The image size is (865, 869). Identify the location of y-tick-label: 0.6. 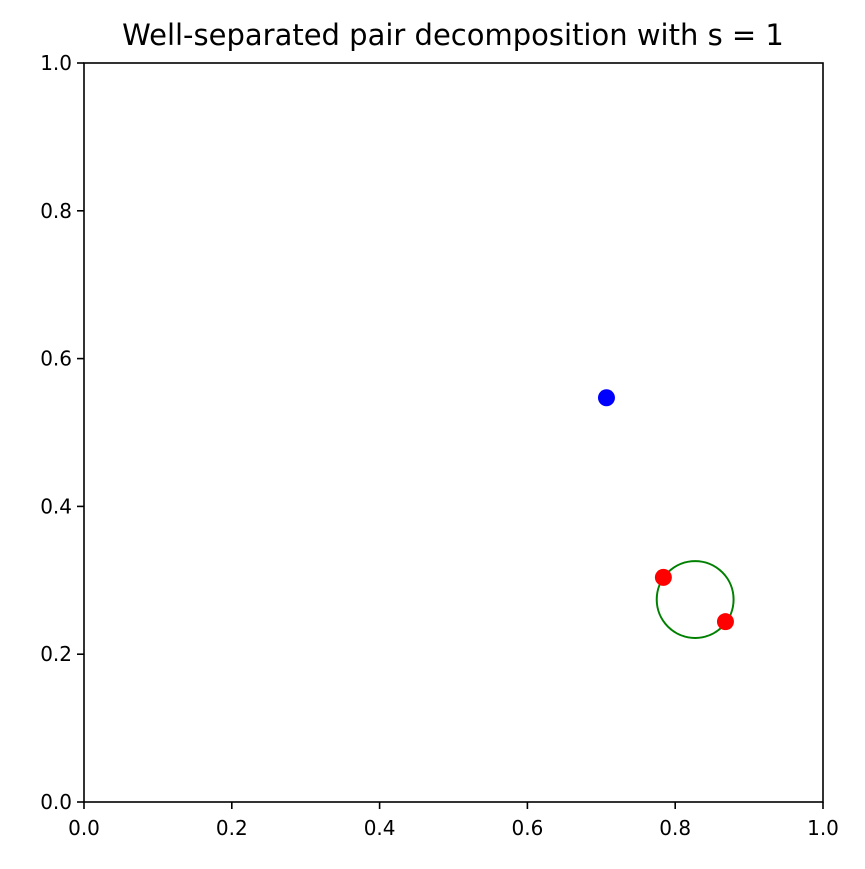
(56, 359).